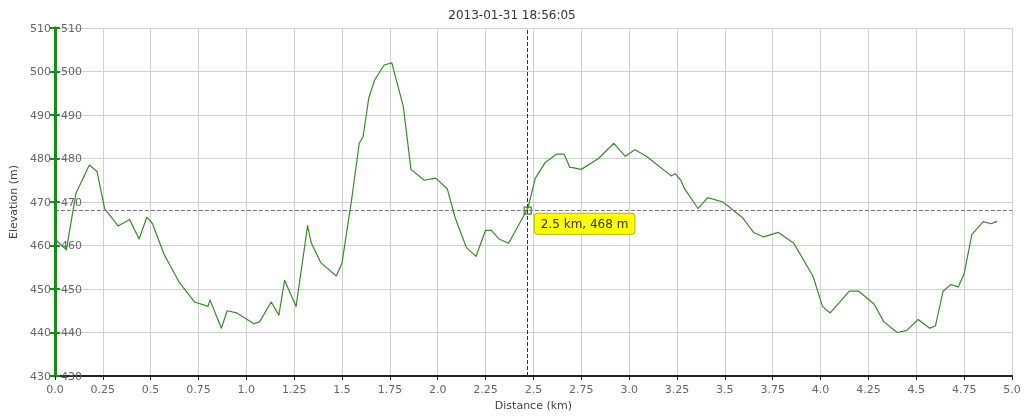 This screenshot has height=418, width=1024. What do you see at coordinates (584, 223) in the screenshot?
I see `annotation: 2.5 km, 468 m` at bounding box center [584, 223].